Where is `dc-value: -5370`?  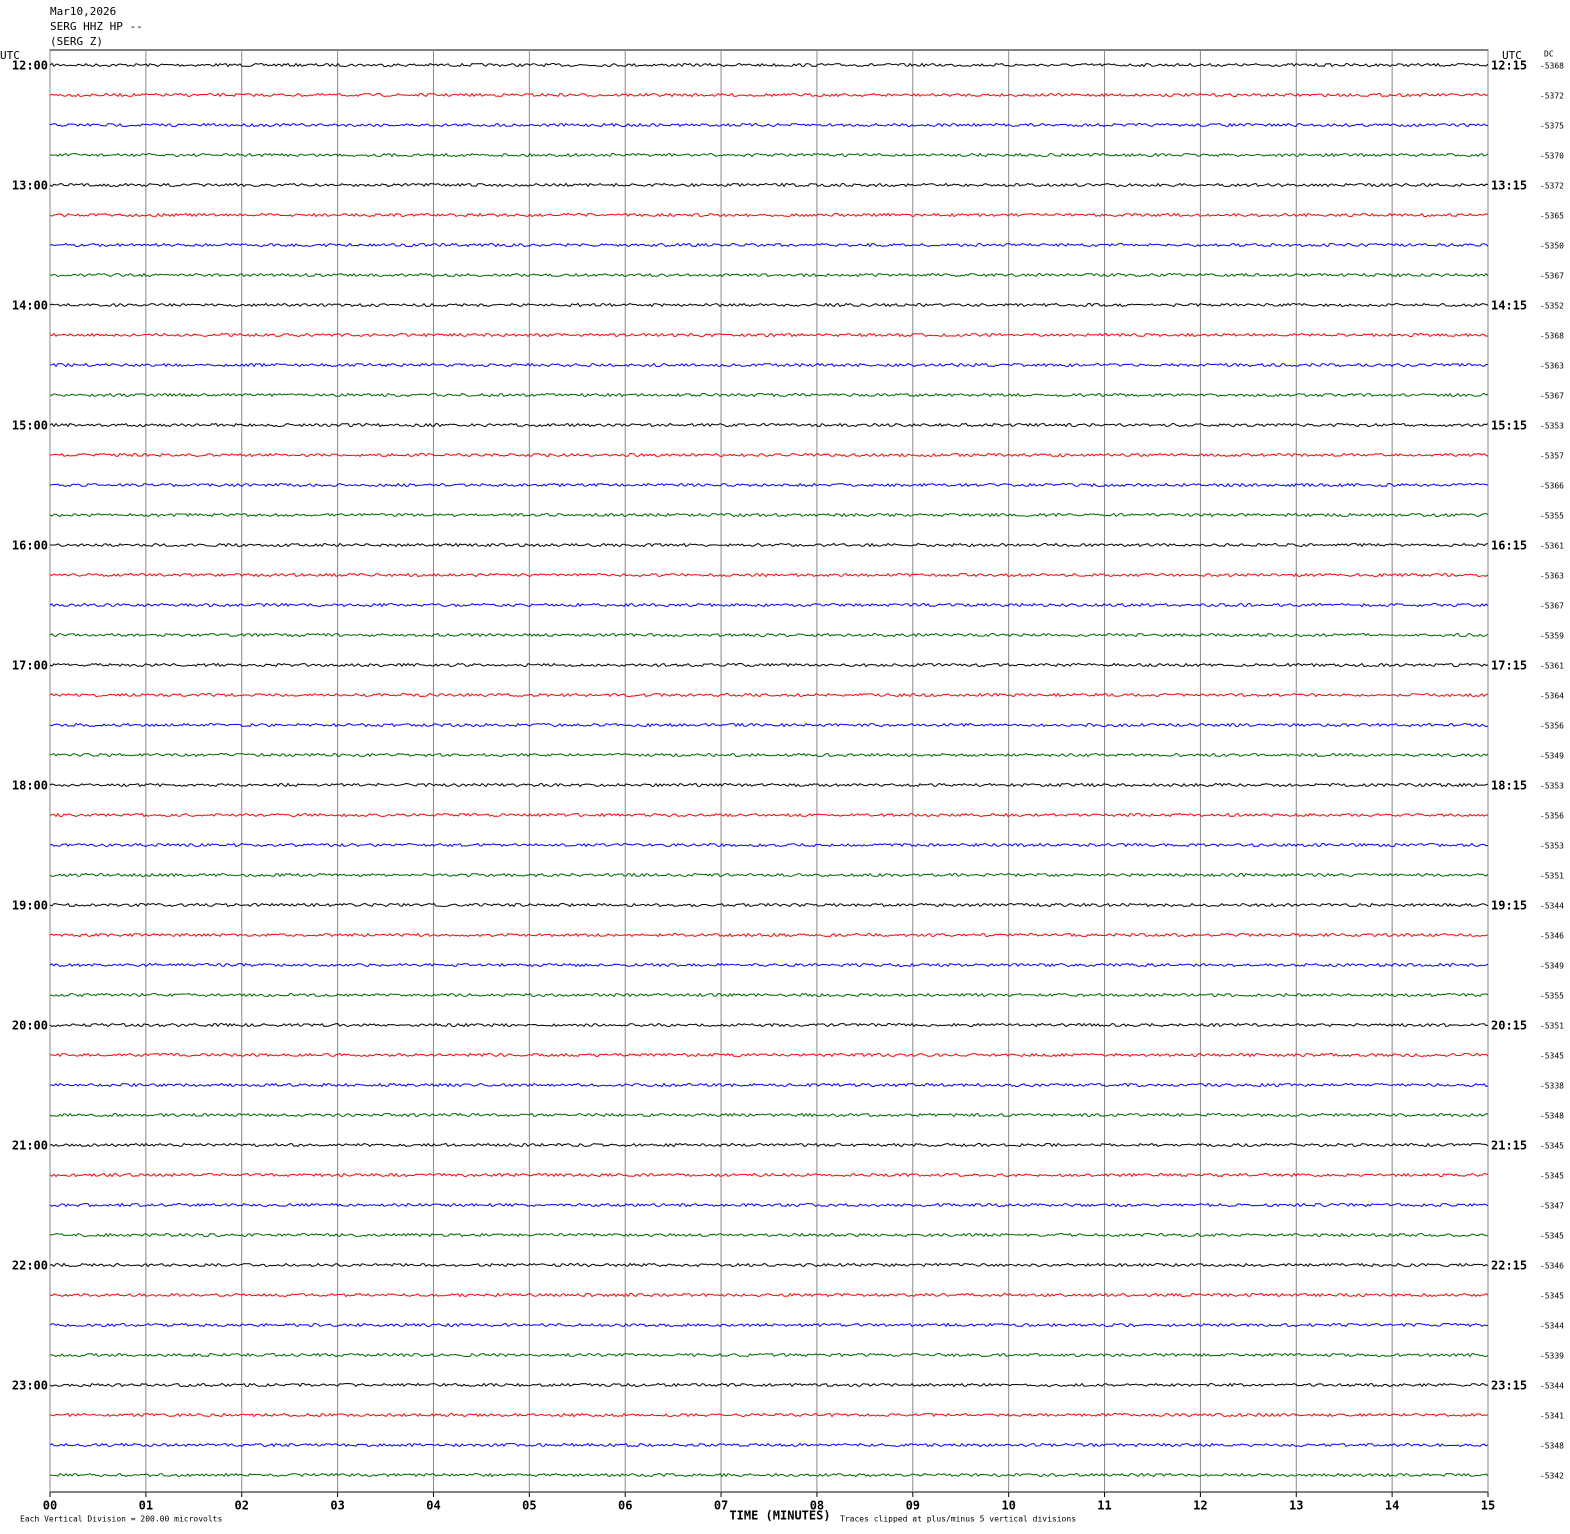
dc-value: -5370 is located at coordinates (1552, 156).